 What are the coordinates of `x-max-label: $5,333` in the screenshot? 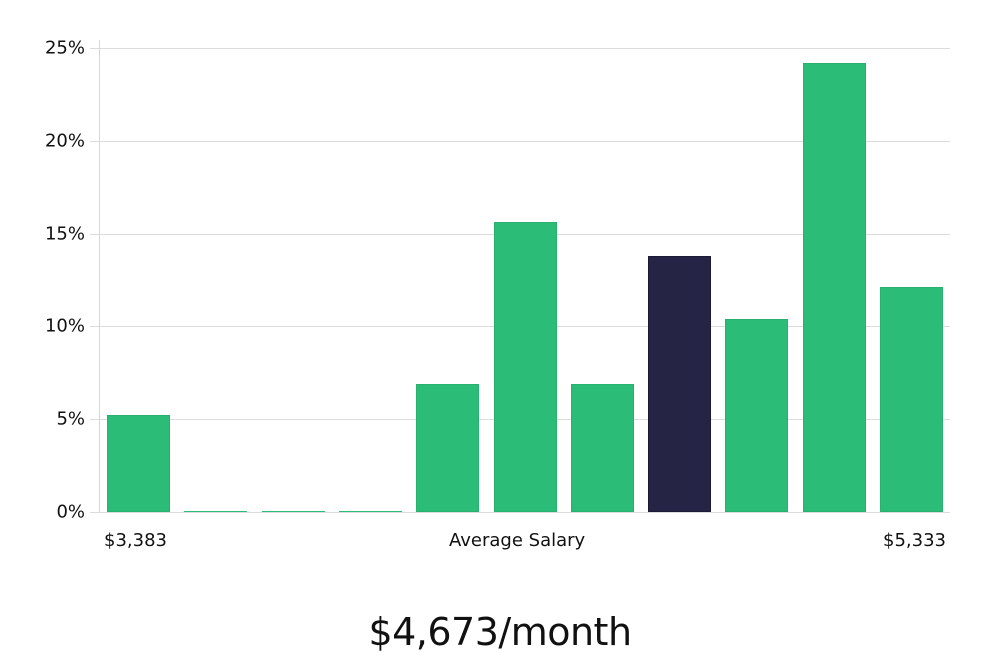 It's located at (914, 540).